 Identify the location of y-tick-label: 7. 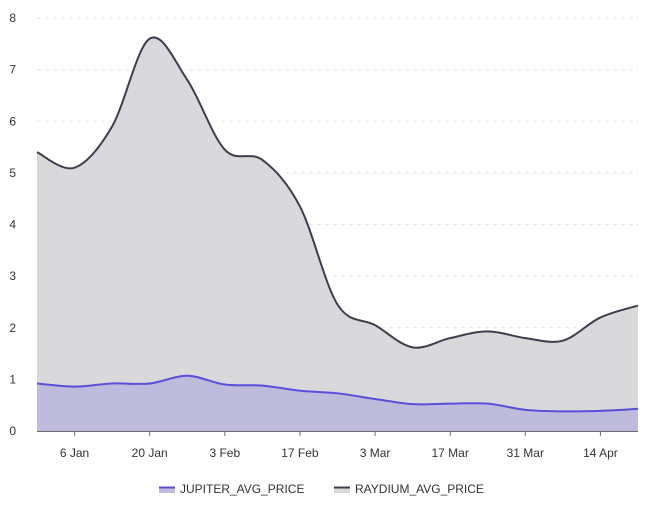
(12, 70).